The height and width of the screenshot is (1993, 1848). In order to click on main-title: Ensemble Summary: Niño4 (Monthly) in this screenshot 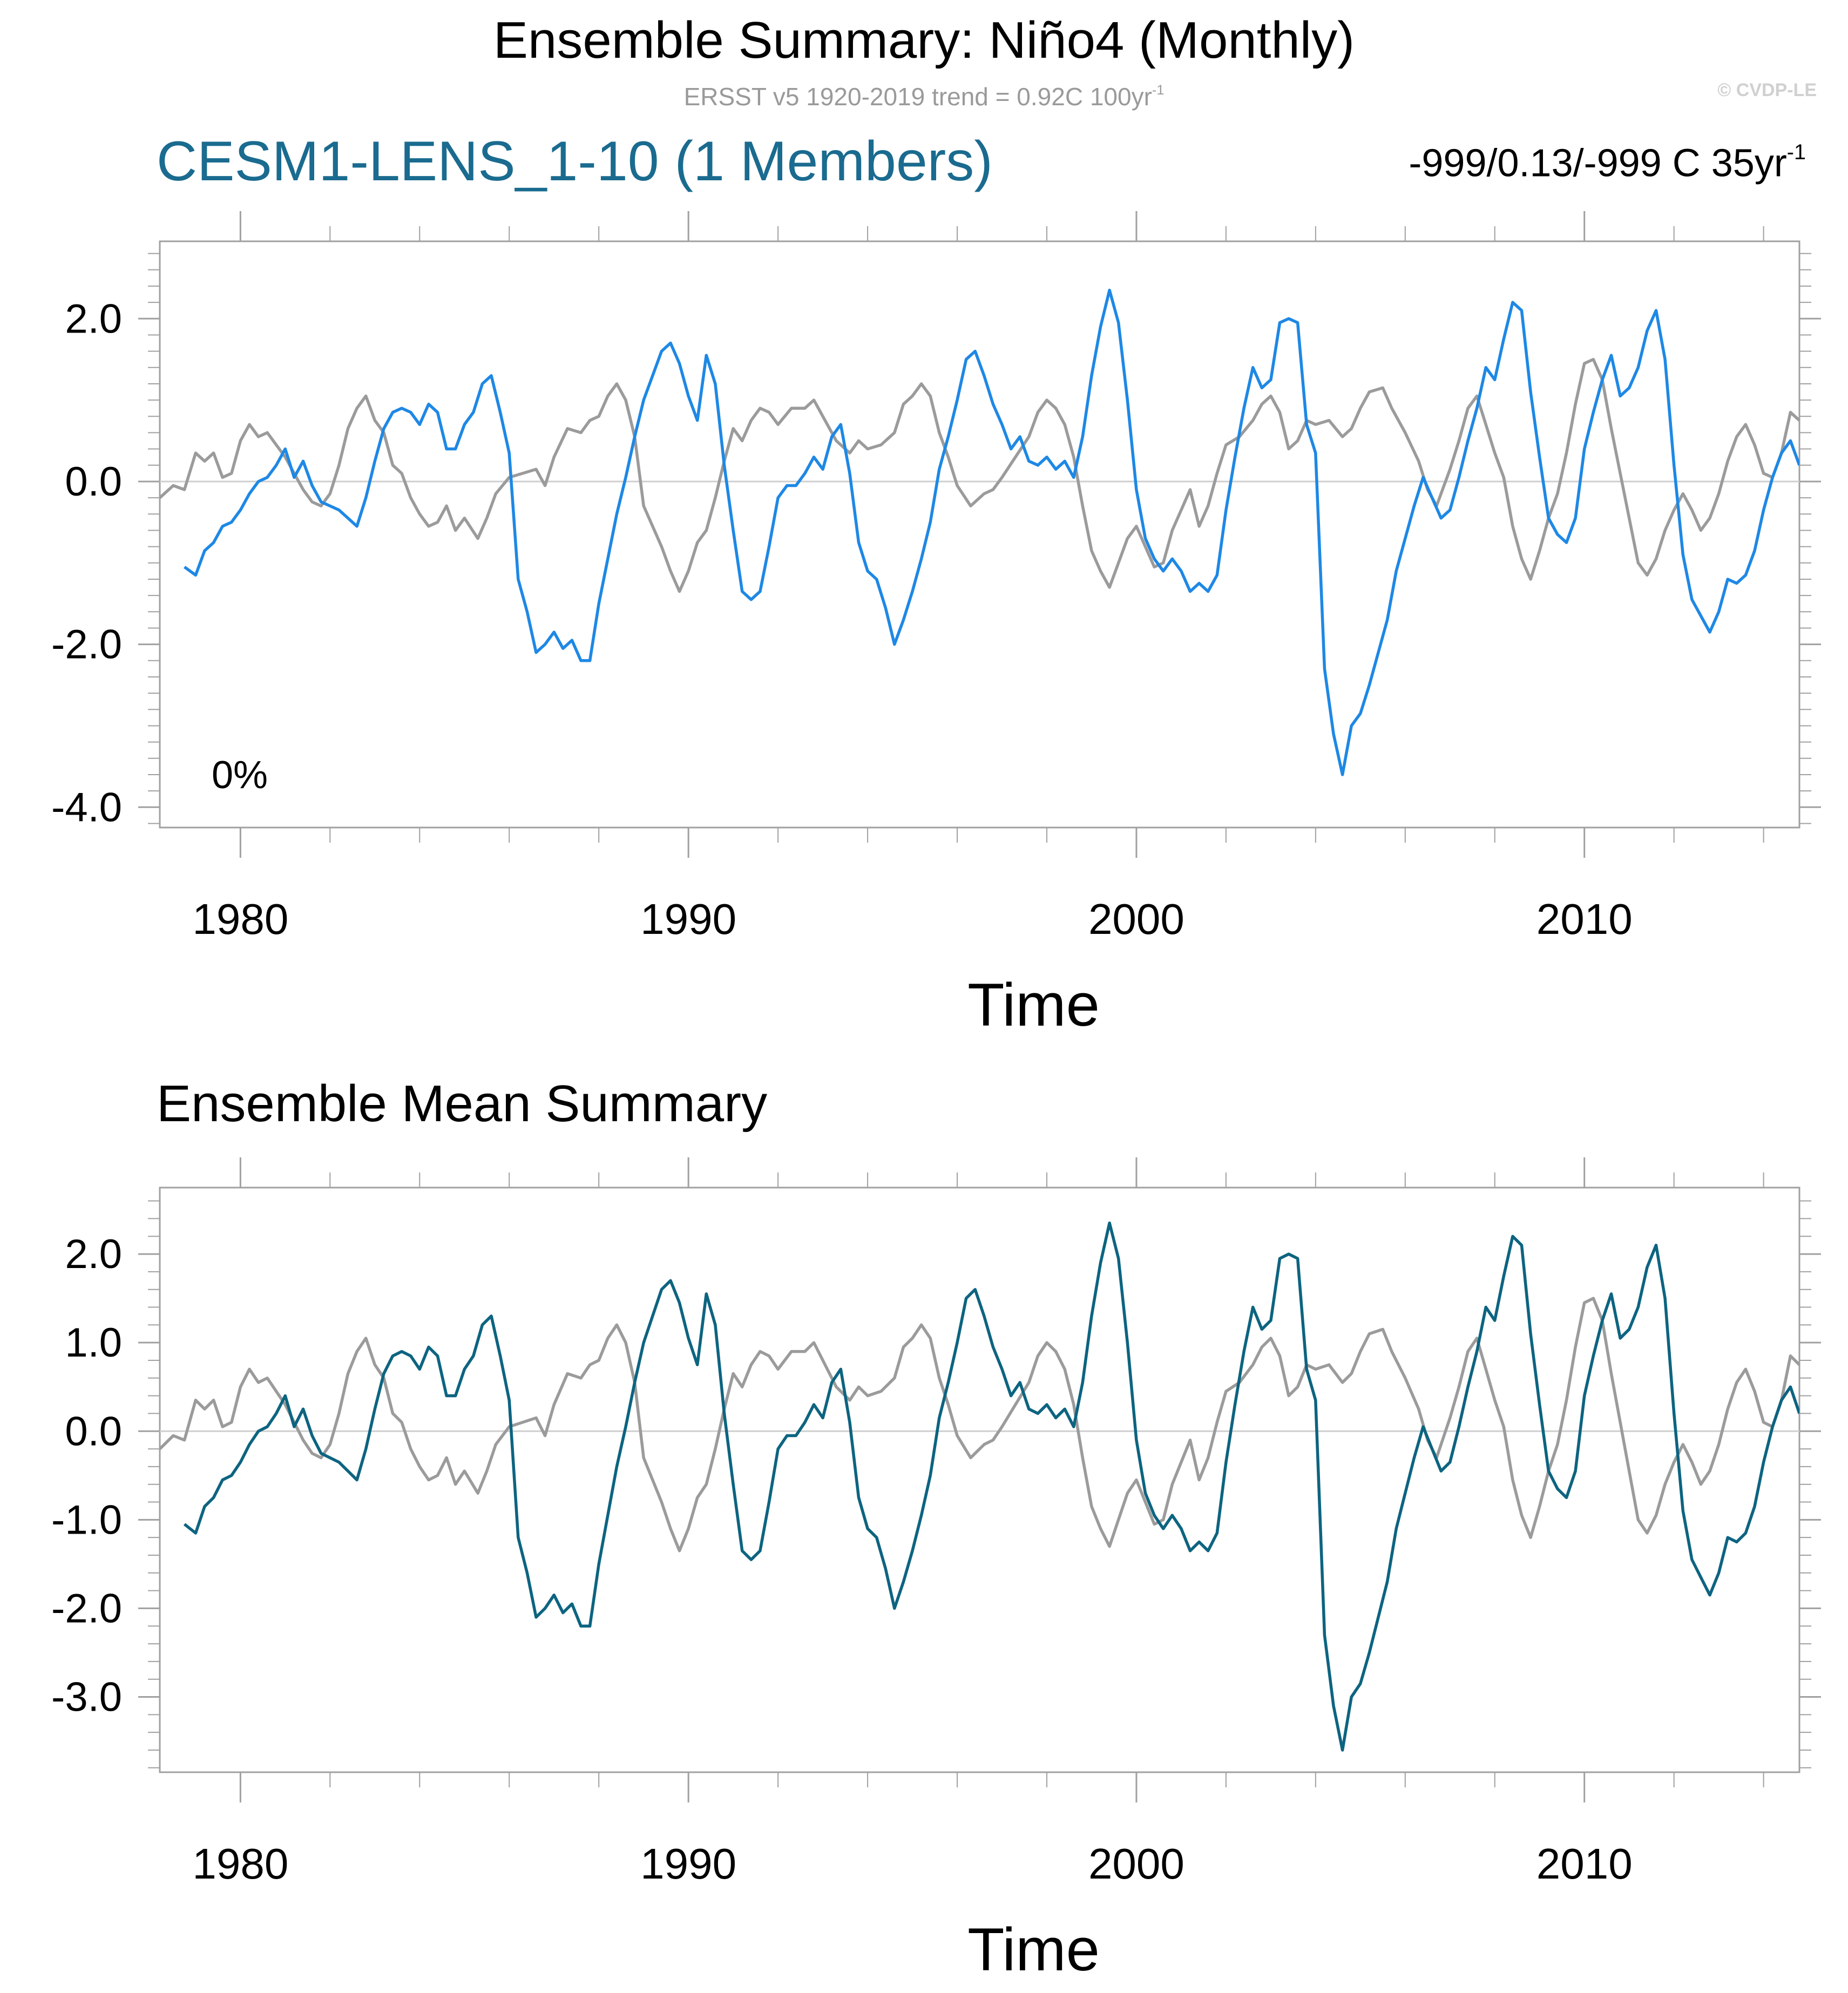, I will do `click(924, 40)`.